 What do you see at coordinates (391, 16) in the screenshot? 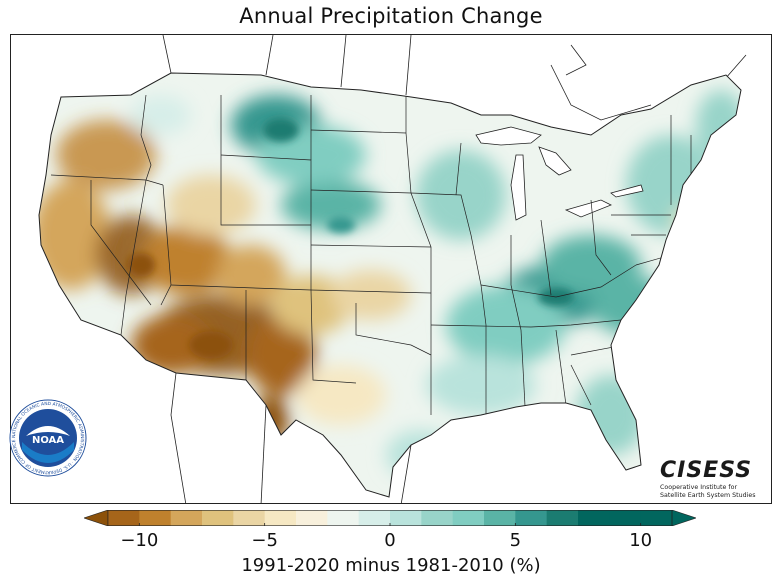
I see `map-title: Annual Precipitation Change` at bounding box center [391, 16].